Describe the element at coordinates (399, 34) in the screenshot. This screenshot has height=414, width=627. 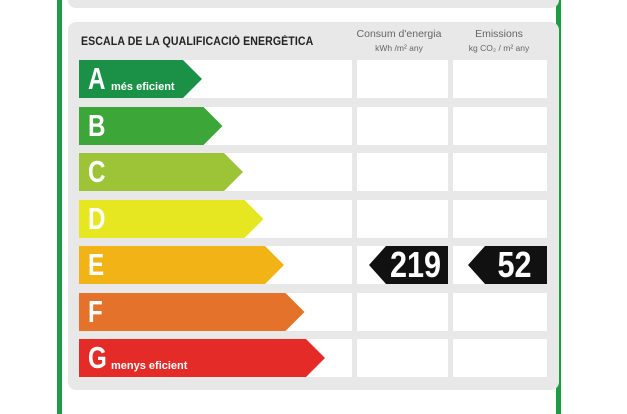
I see `consum-label: Consum d'energia` at that location.